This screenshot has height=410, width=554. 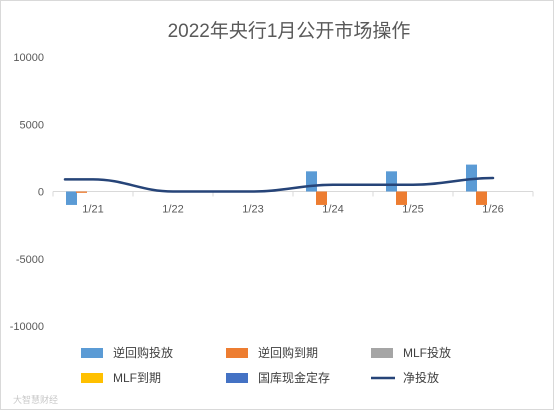 What do you see at coordinates (289, 31) in the screenshot?
I see `chart-title: 2022年央行1月公开市场操作` at bounding box center [289, 31].